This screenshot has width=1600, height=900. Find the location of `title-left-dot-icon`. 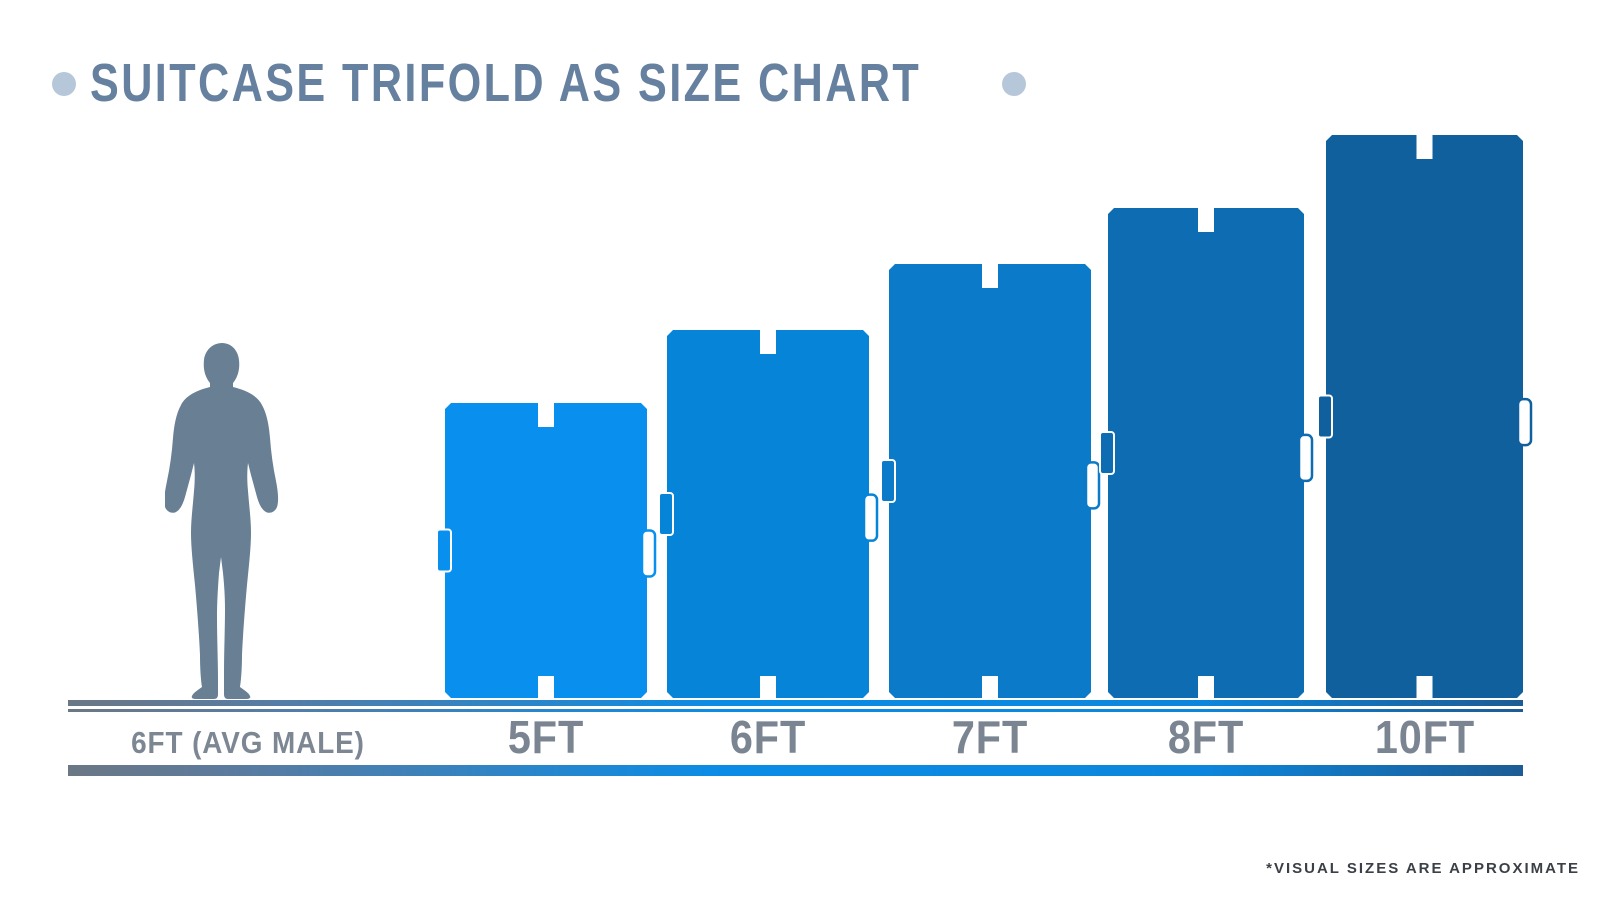

title-left-dot-icon is located at coordinates (64, 84).